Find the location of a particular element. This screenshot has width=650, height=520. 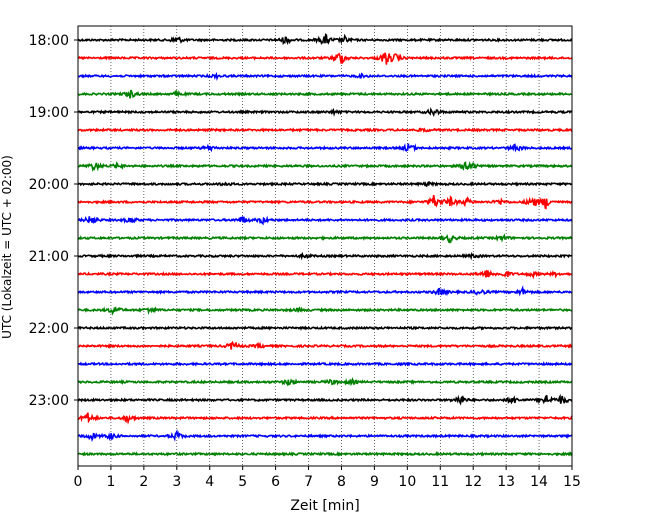

x-tick-label: 12 is located at coordinates (473, 482).